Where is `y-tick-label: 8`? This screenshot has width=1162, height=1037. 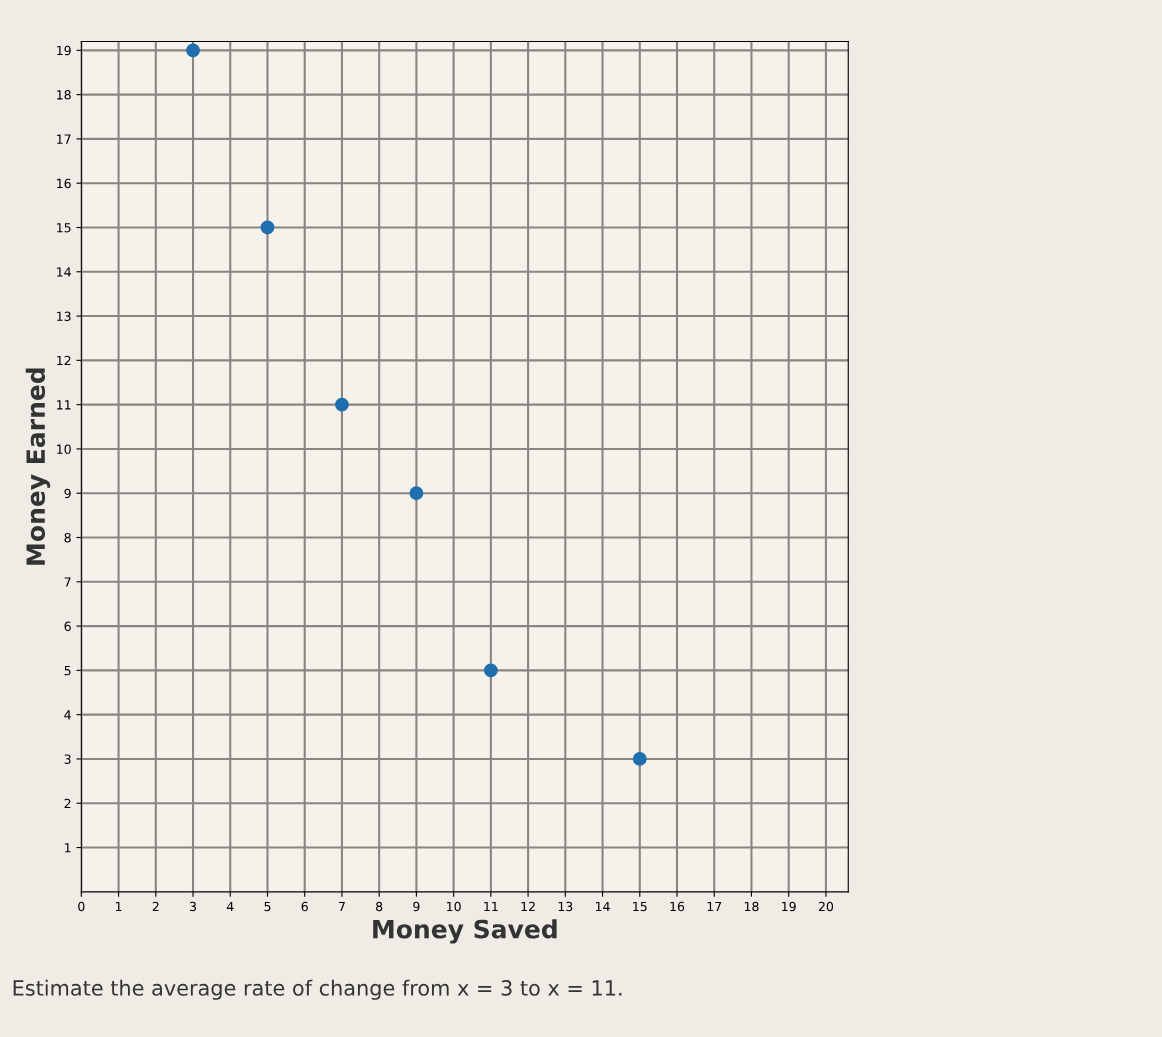
y-tick-label: 8 is located at coordinates (67, 537).